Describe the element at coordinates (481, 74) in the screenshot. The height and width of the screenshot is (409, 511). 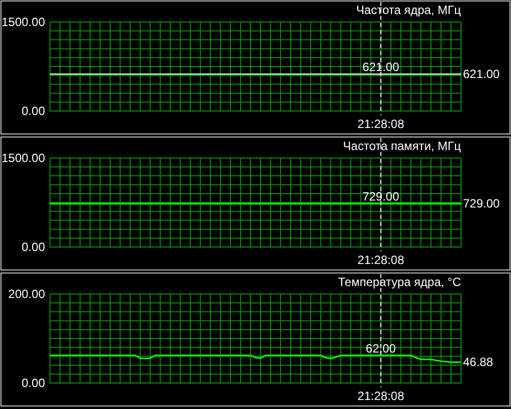
I see `data-label: 621.00` at that location.